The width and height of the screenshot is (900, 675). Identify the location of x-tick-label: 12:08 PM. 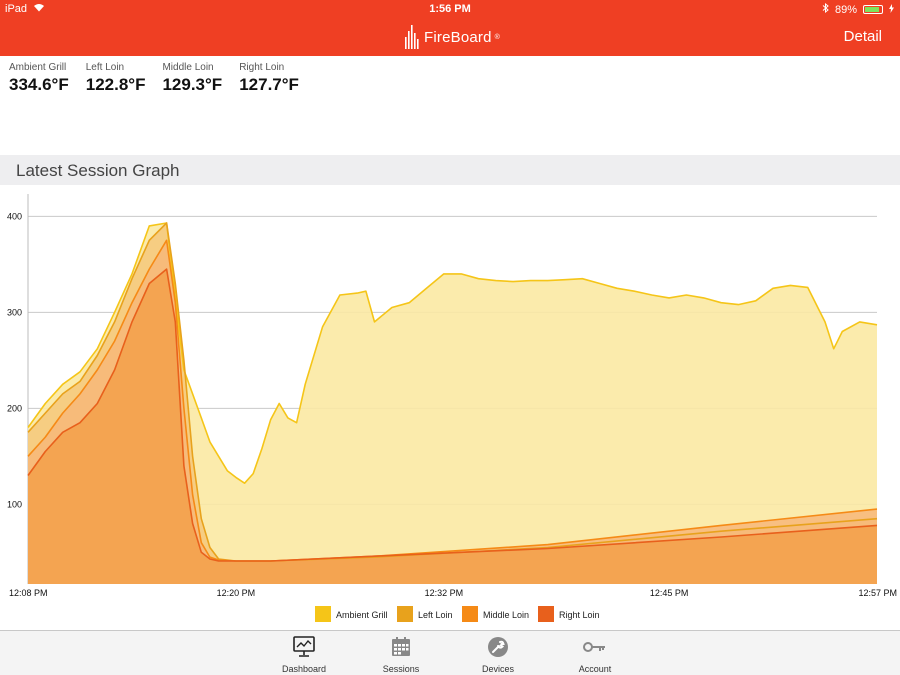
(28, 593).